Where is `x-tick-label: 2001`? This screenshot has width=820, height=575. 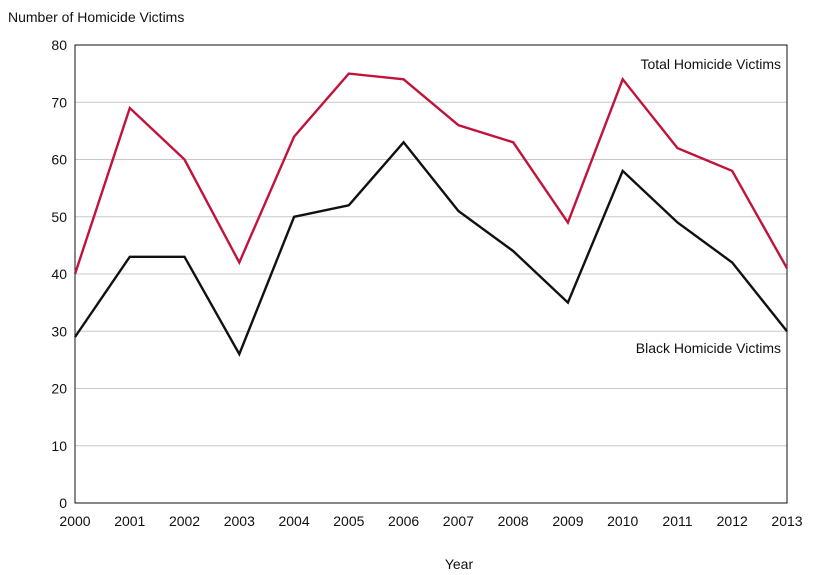
x-tick-label: 2001 is located at coordinates (129, 521).